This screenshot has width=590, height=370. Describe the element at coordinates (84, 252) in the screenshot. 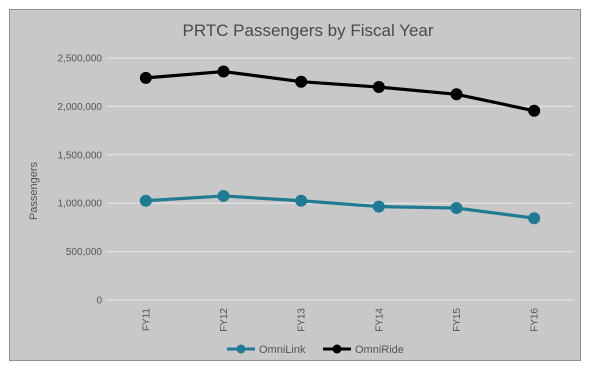

I see `y-tick-label: 500,000` at that location.